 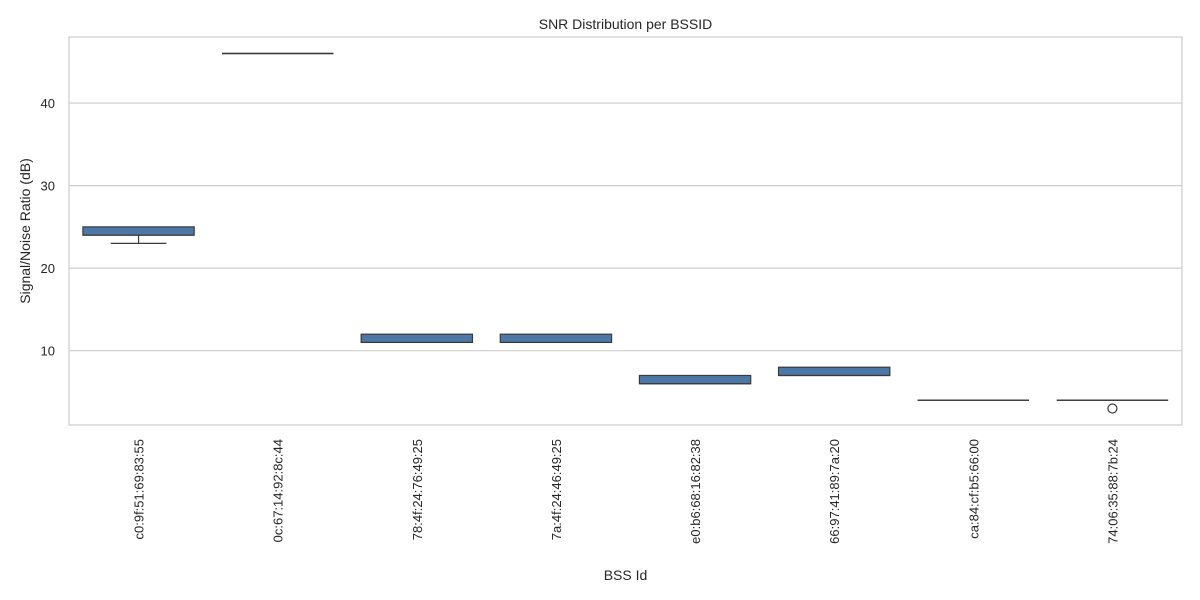 I want to click on chart-title: SNR Distribution per BSSID, so click(x=626, y=24).